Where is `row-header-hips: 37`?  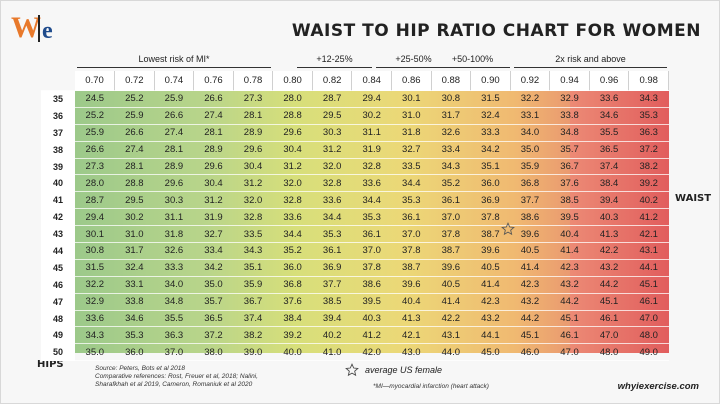 row-header-hips: 37 is located at coordinates (58, 133).